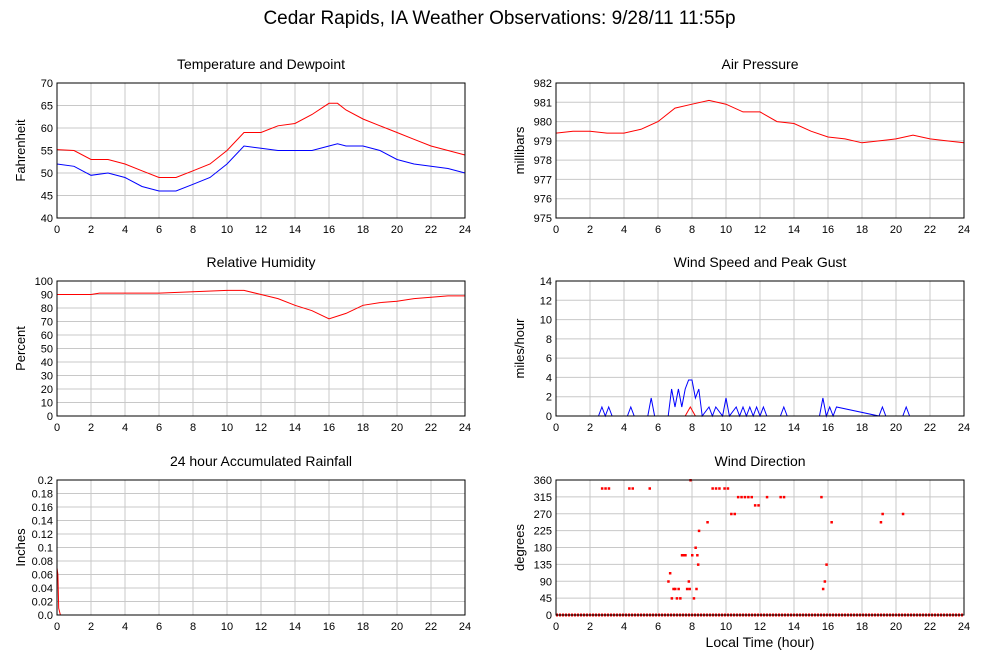 The width and height of the screenshot is (999, 659). What do you see at coordinates (549, 359) in the screenshot?
I see `y-tick-label: 6` at bounding box center [549, 359].